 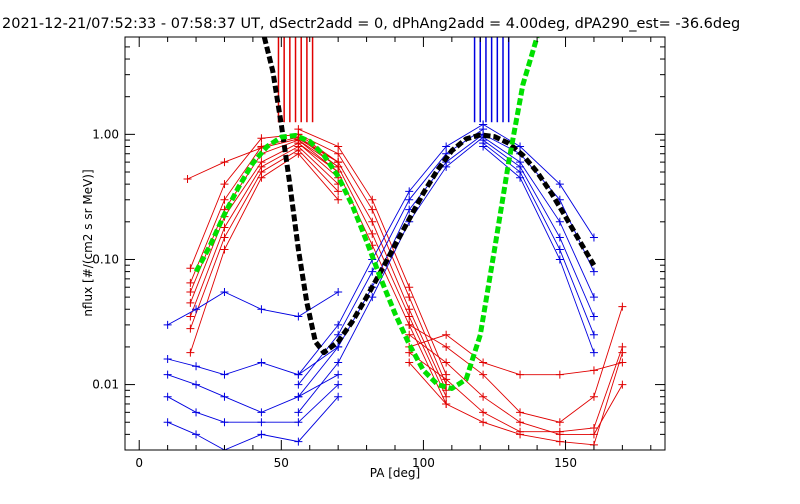 I want to click on y-axis-label: nflux [#/(cm2 s sr MeV)], so click(x=88, y=242).